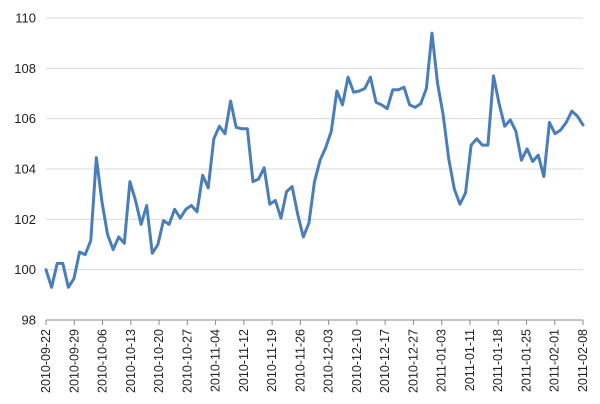 The width and height of the screenshot is (600, 404). Describe the element at coordinates (442, 360) in the screenshot. I see `x-tick-label: 2011-01-03` at that location.